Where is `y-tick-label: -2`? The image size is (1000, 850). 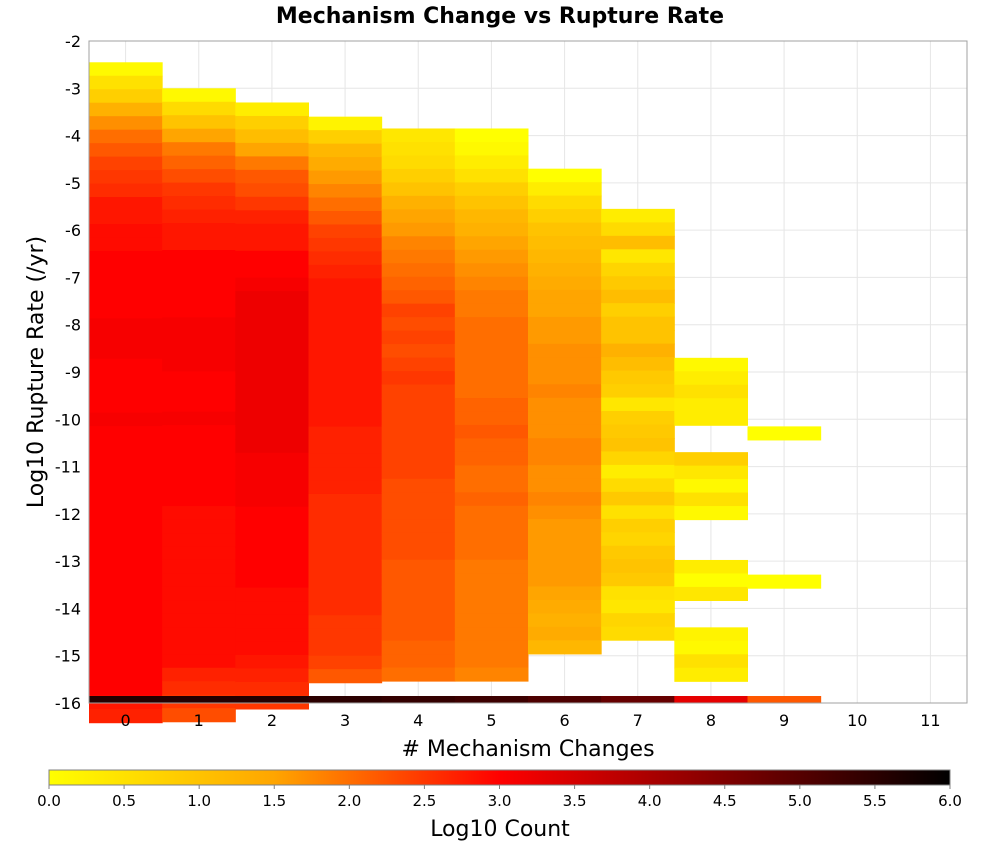 y-tick-label: -2 is located at coordinates (73, 41).